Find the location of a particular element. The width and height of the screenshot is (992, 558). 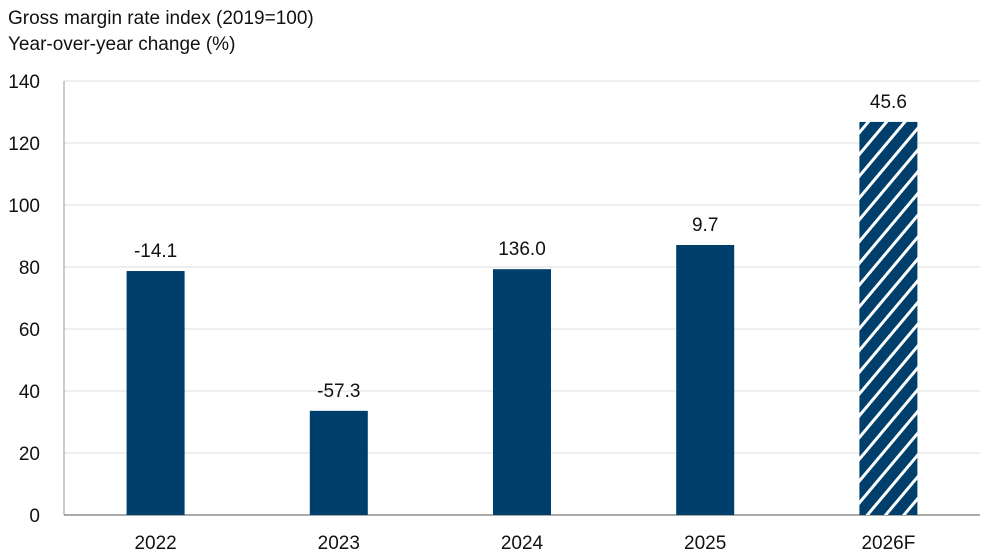

data-label: -57.3 is located at coordinates (338, 391).